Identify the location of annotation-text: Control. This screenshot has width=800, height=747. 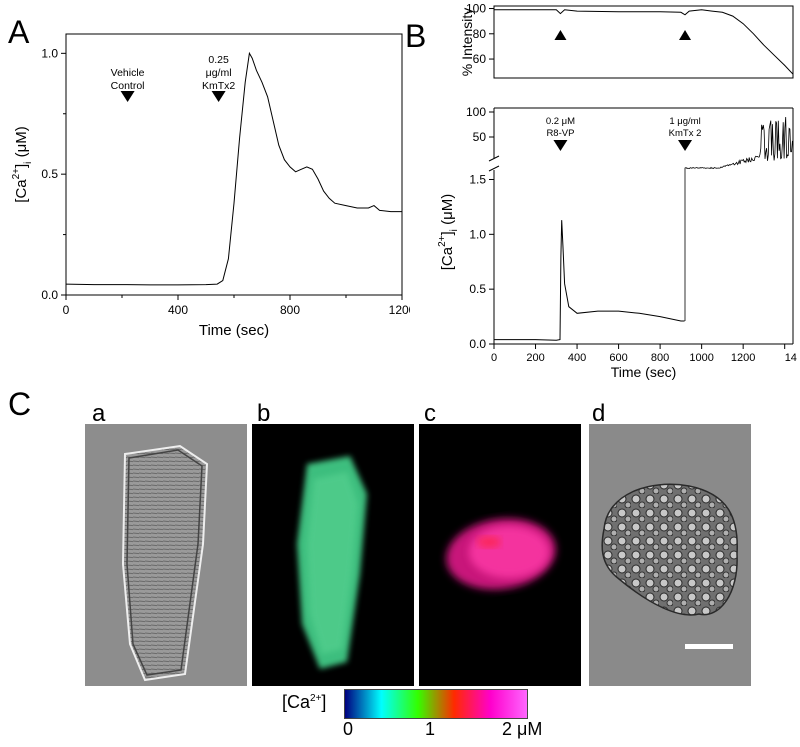
(128, 86).